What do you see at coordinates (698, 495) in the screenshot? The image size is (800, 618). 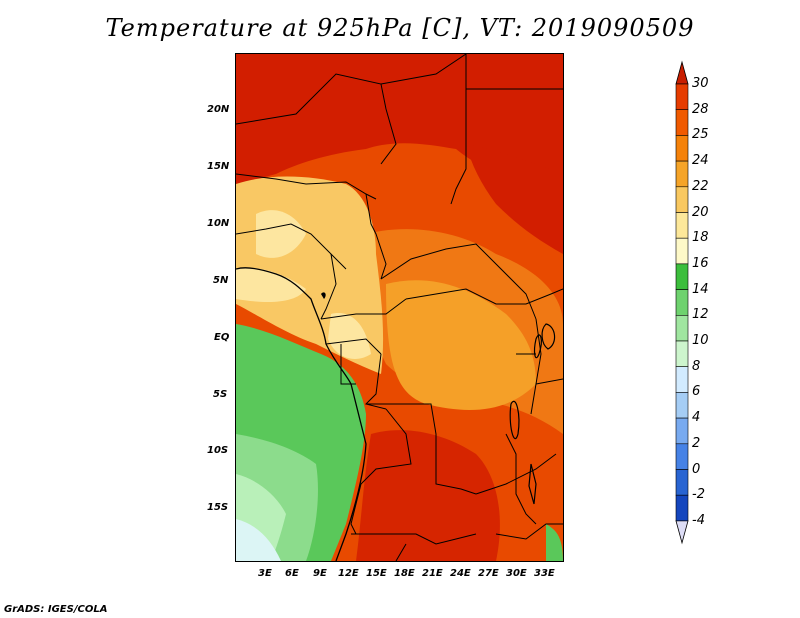 I see `colorbar-label: -2` at bounding box center [698, 495].